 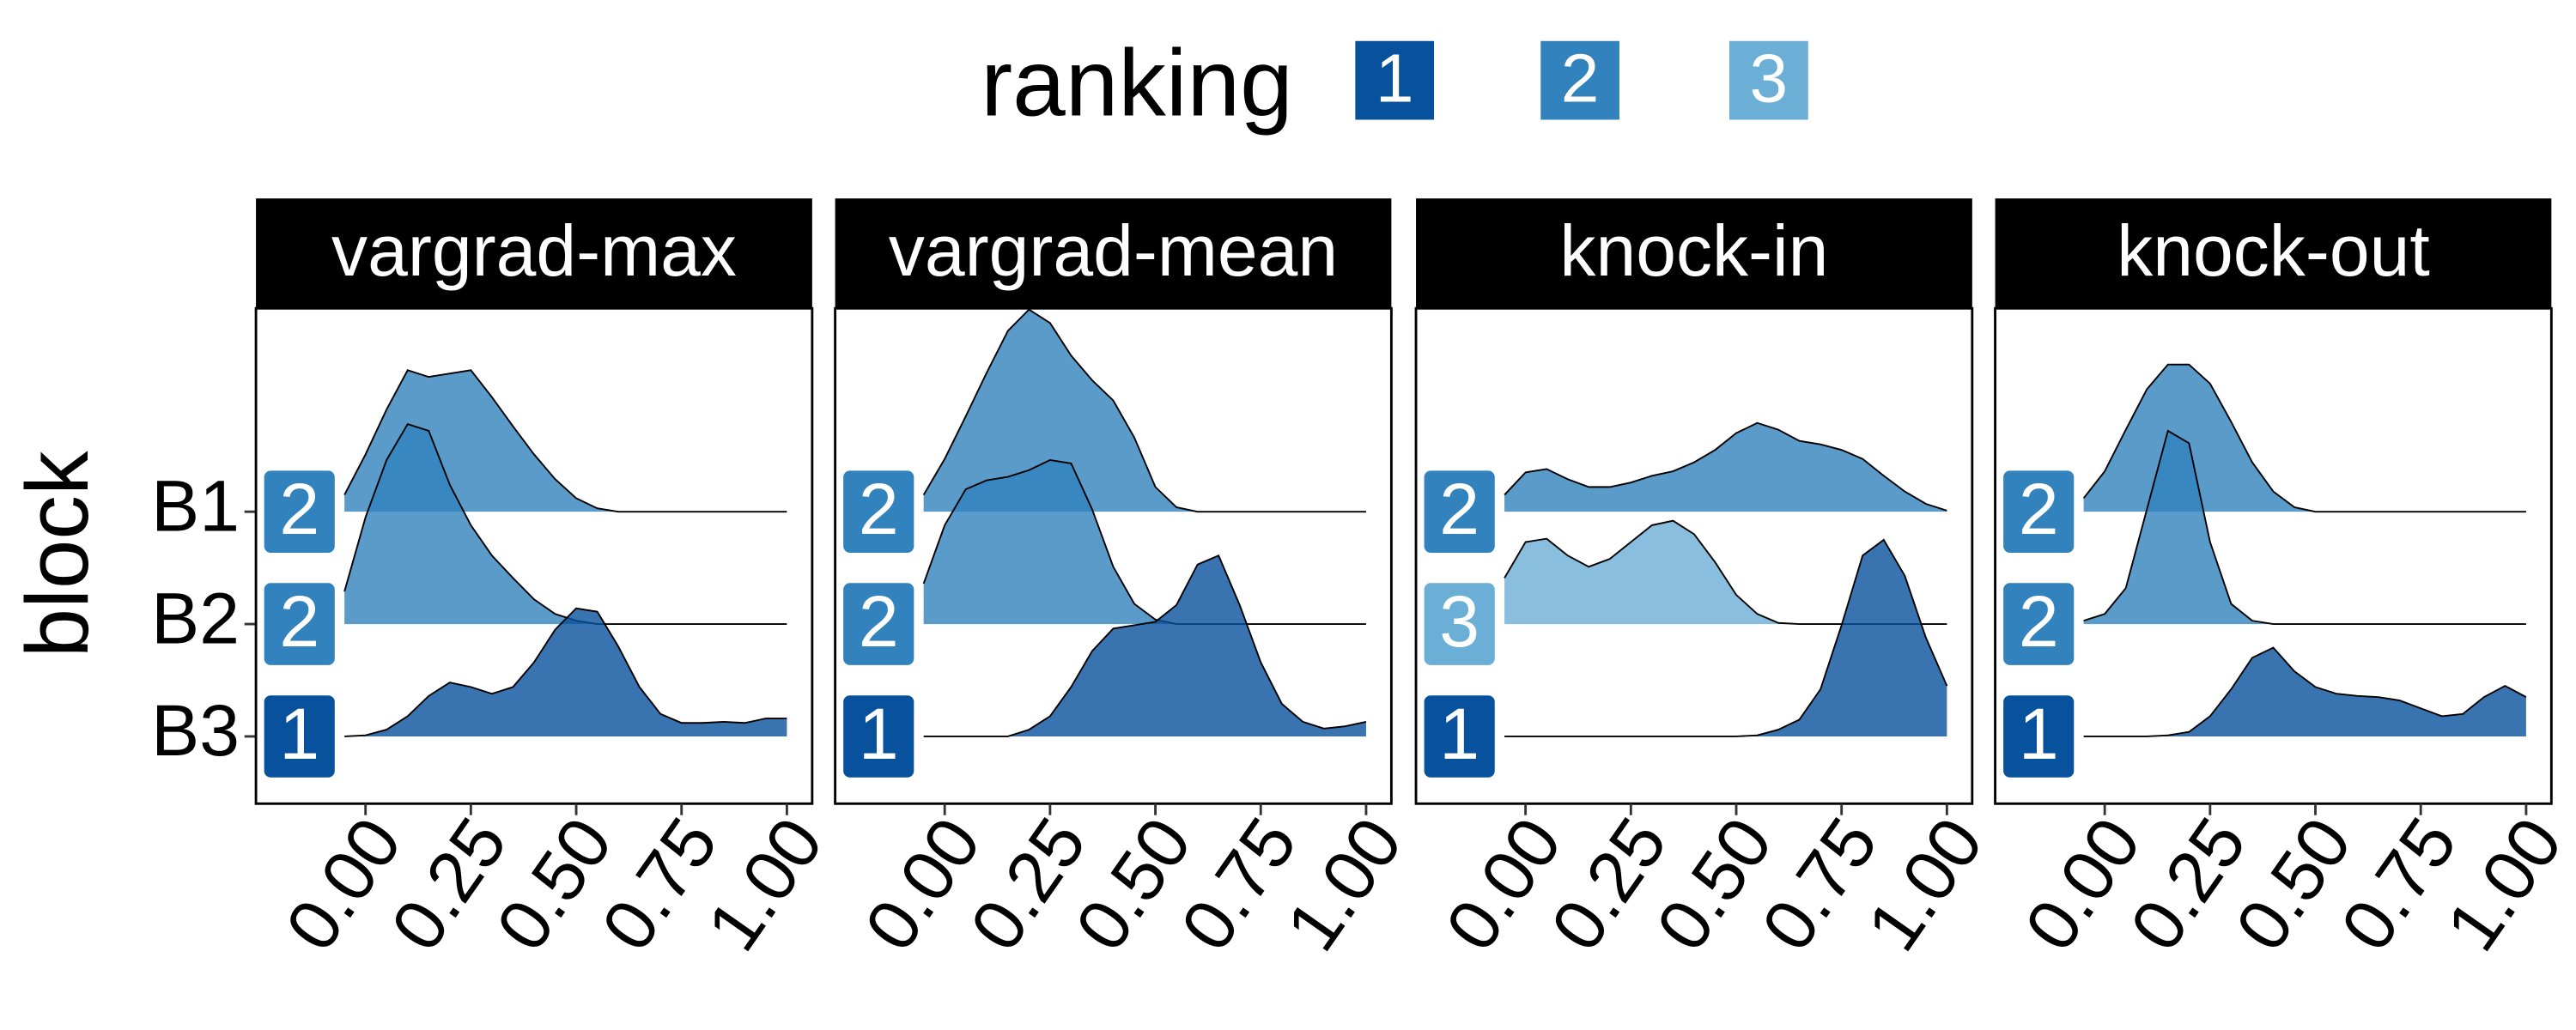 What do you see at coordinates (196, 618) in the screenshot?
I see `y-tick-label: B2` at bounding box center [196, 618].